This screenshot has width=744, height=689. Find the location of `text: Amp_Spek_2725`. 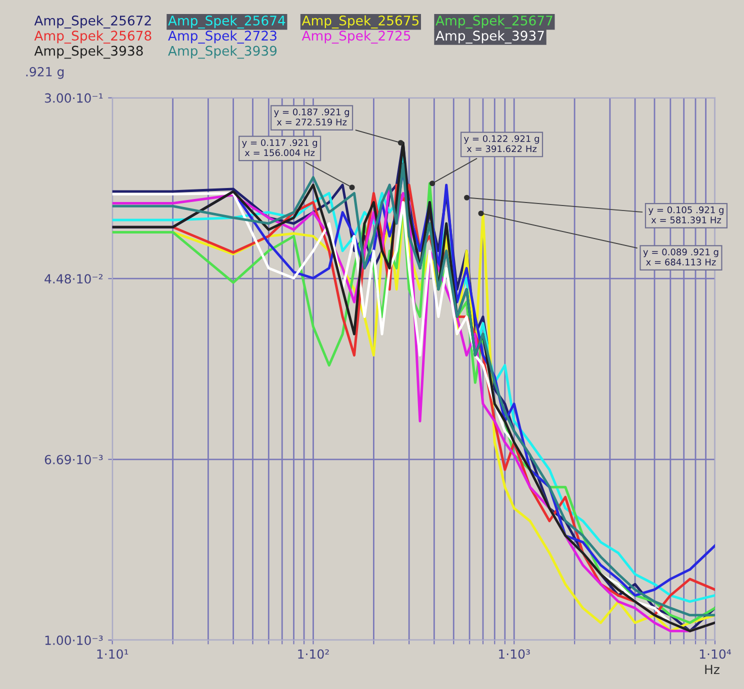

text: Amp_Spek_2725 is located at coordinates (356, 37).